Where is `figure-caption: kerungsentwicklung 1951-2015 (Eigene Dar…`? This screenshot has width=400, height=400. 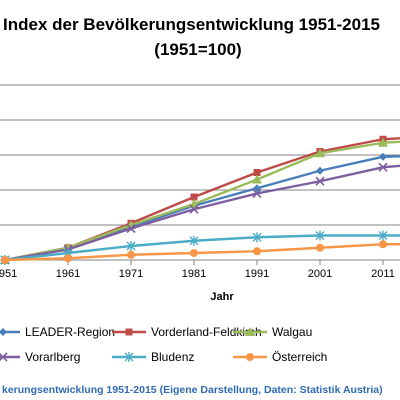
figure-caption: kerungsentwicklung 1951-2015 (Eigene Dar… is located at coordinates (192, 390).